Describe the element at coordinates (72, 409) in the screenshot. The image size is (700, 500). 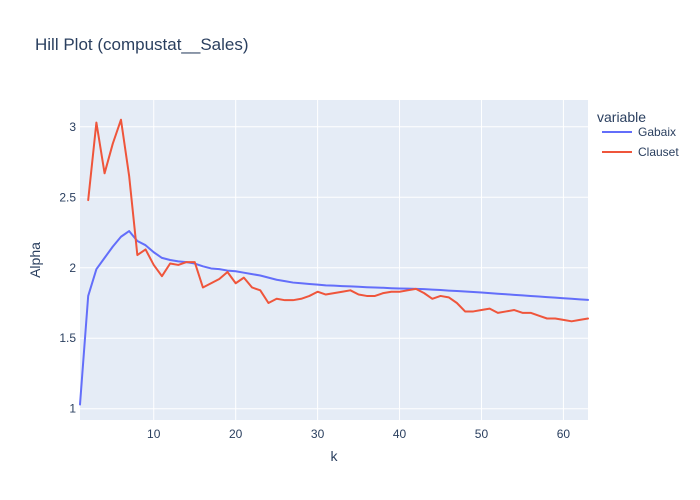
I see `y-tick-label: 1` at that location.